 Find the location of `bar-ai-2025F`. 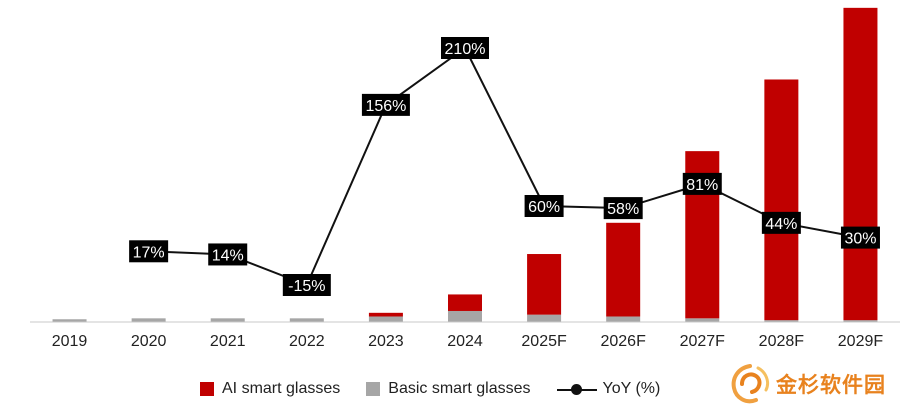

bar-ai-2025F is located at coordinates (544, 284).